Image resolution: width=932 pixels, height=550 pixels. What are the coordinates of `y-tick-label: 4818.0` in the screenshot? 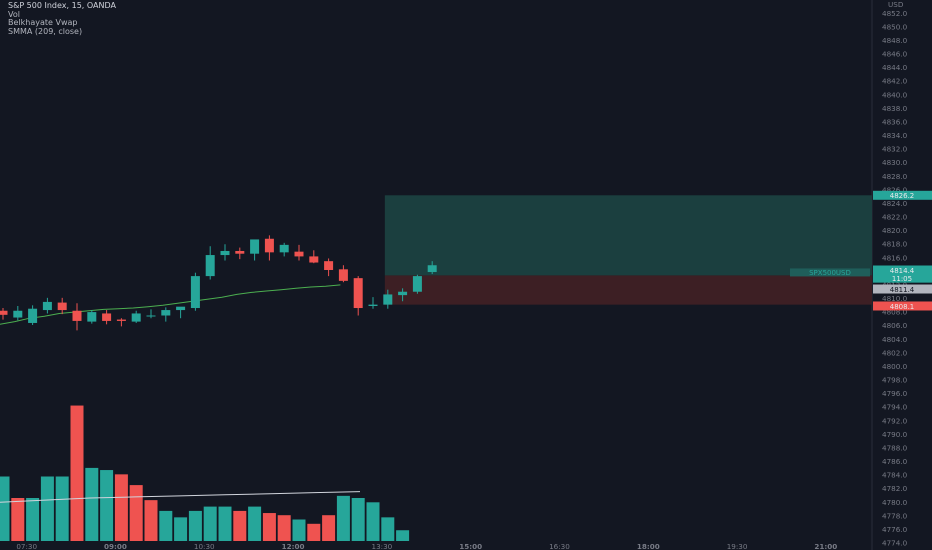 It's located at (895, 244).